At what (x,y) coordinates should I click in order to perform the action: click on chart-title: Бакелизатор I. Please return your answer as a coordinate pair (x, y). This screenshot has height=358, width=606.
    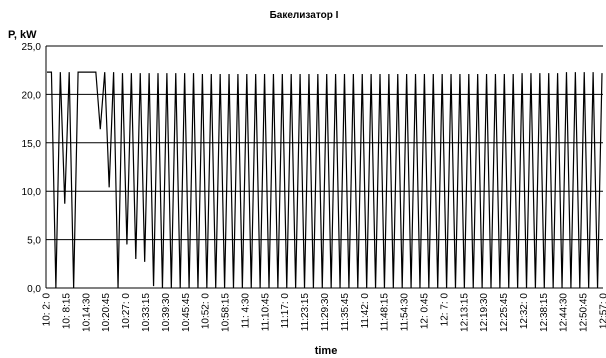
    Looking at the image, I should click on (304, 15).